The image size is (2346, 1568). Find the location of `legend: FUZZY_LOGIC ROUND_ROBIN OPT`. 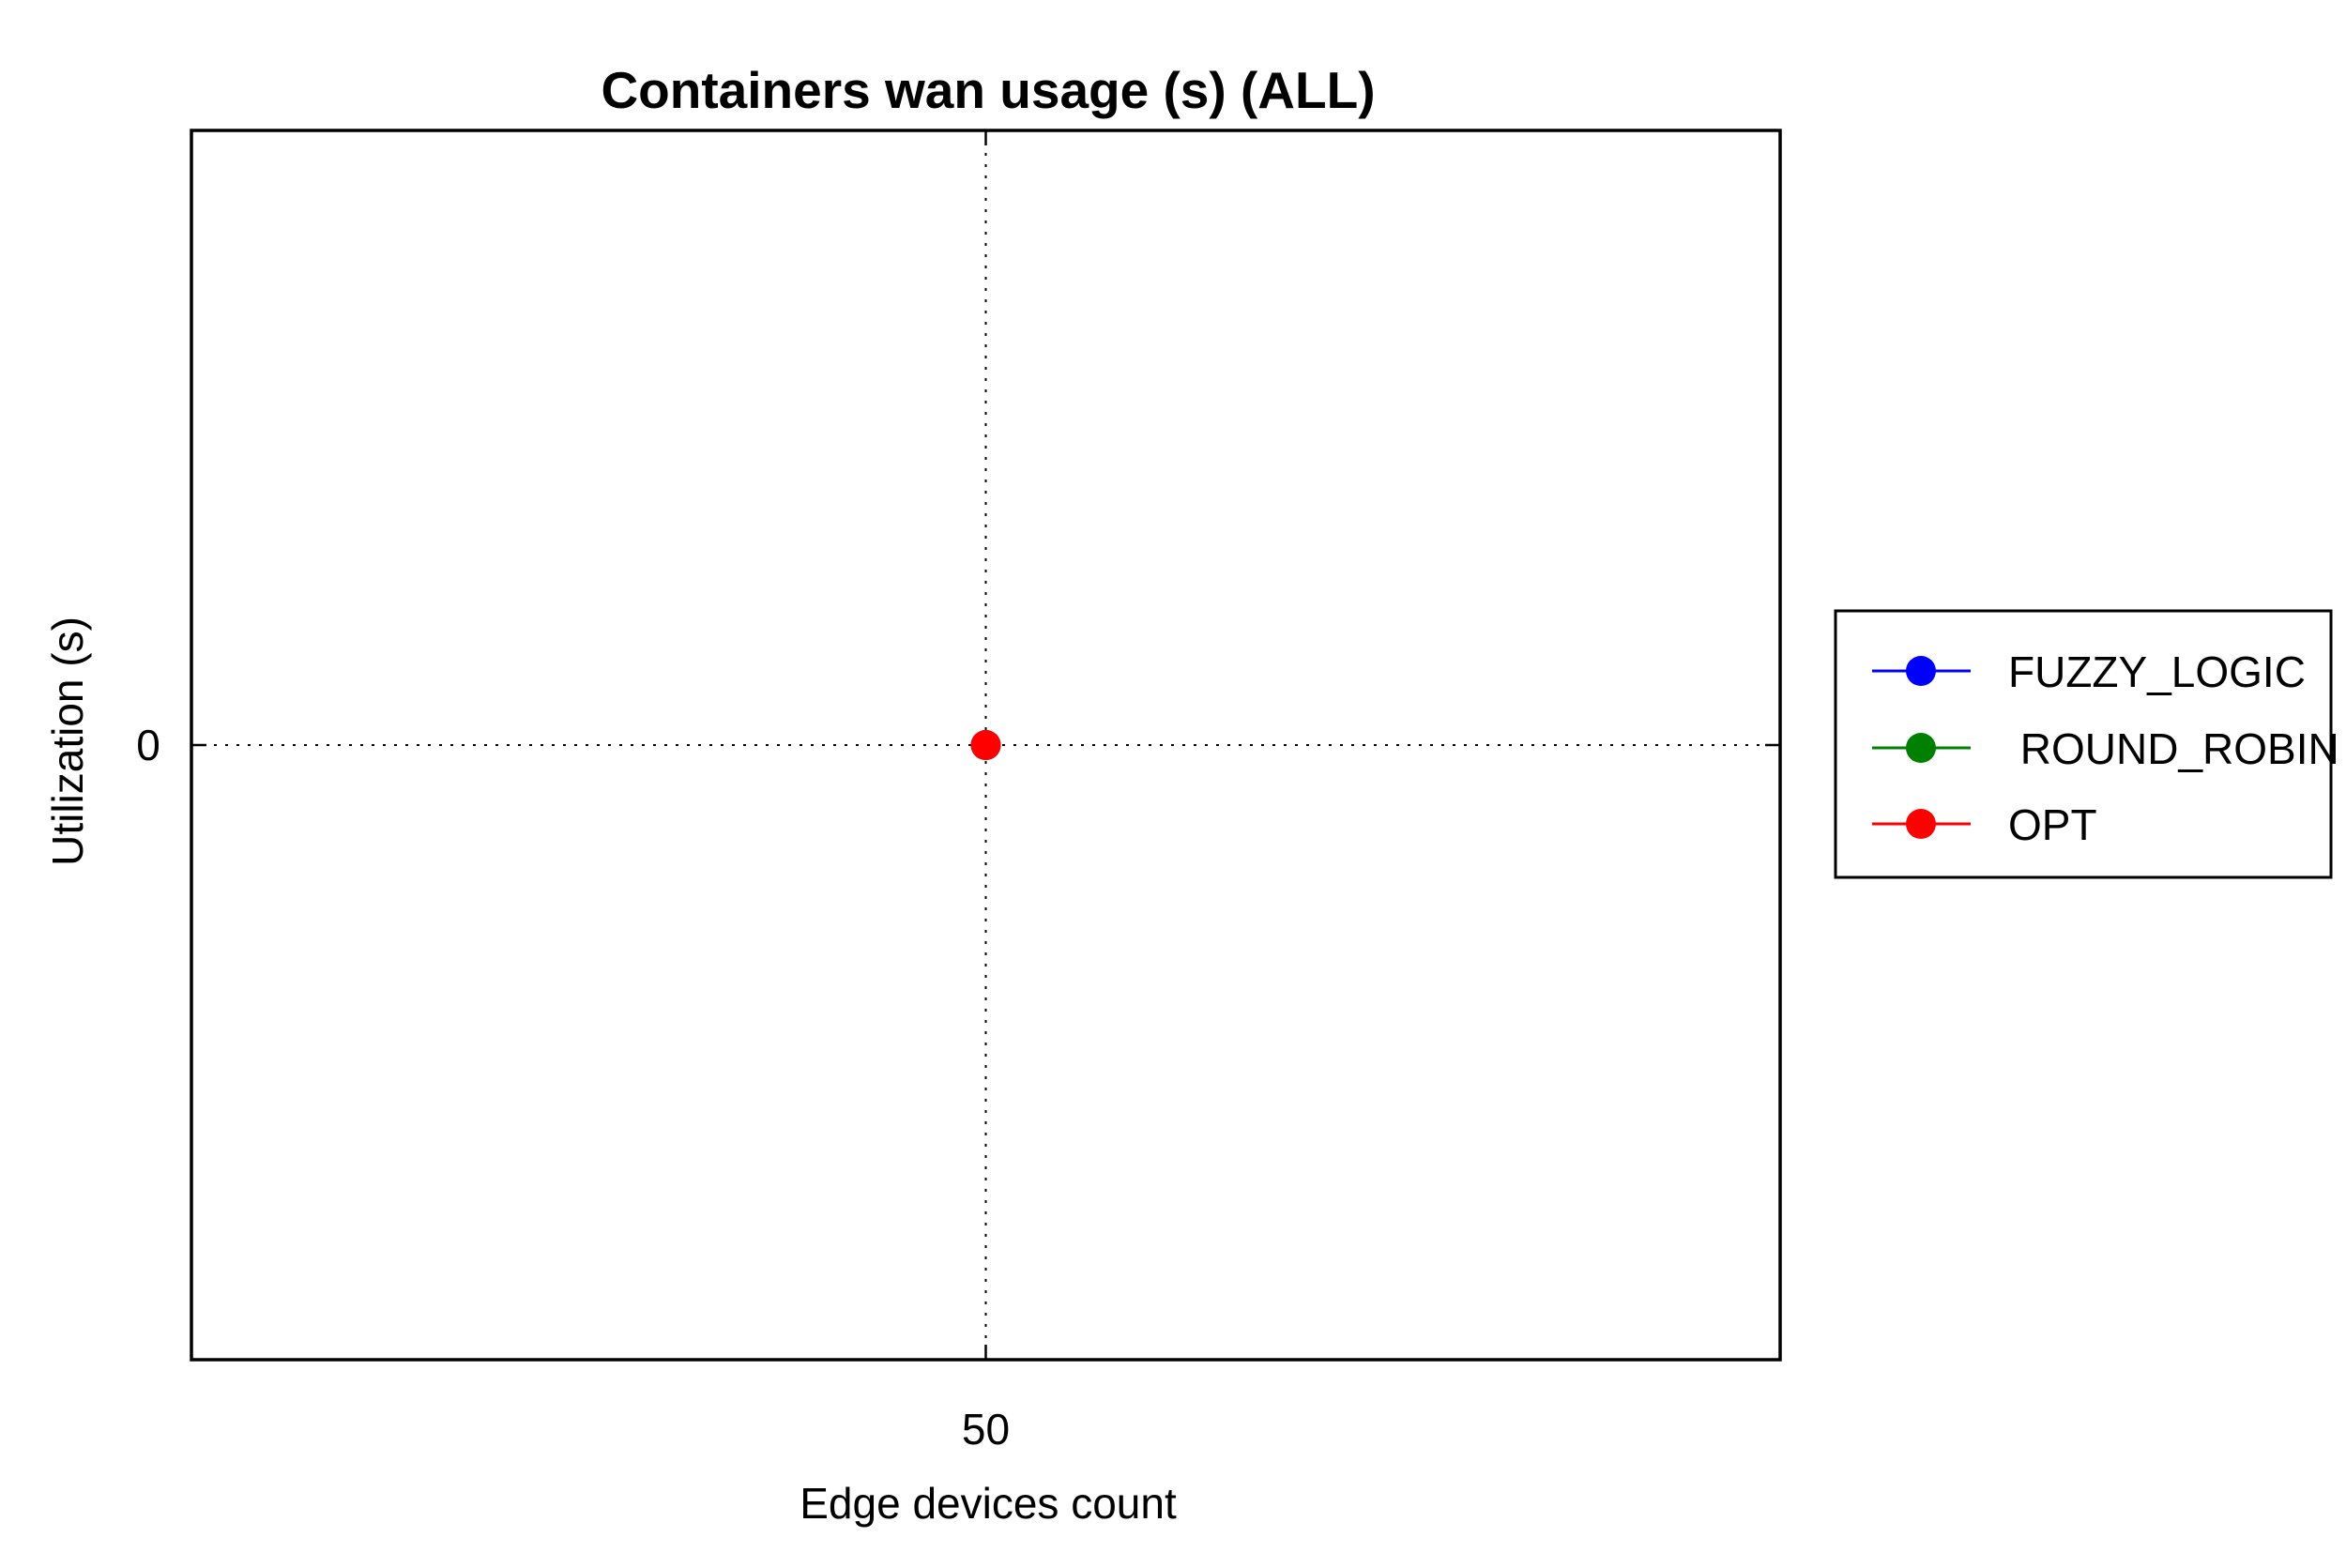

legend: FUZZY_LOGIC ROUND_ROBIN OPT is located at coordinates (2087, 744).